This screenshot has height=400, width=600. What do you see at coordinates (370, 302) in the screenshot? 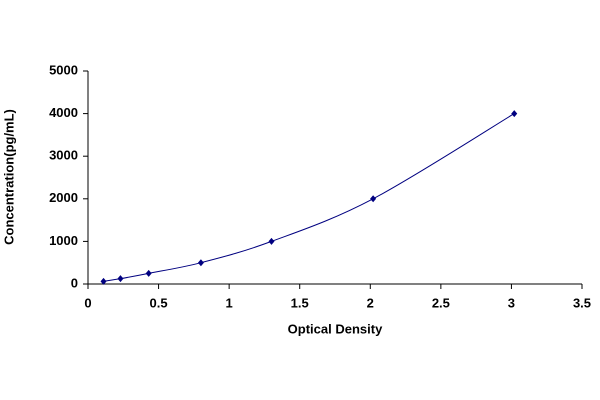
I see `x-tick-label: 2` at bounding box center [370, 302].